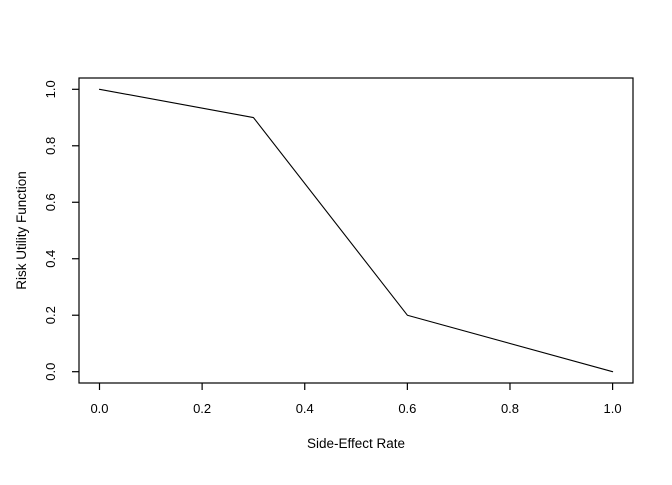 The height and width of the screenshot is (485, 672). Describe the element at coordinates (50, 146) in the screenshot. I see `y-tick-label: 0.8` at that location.